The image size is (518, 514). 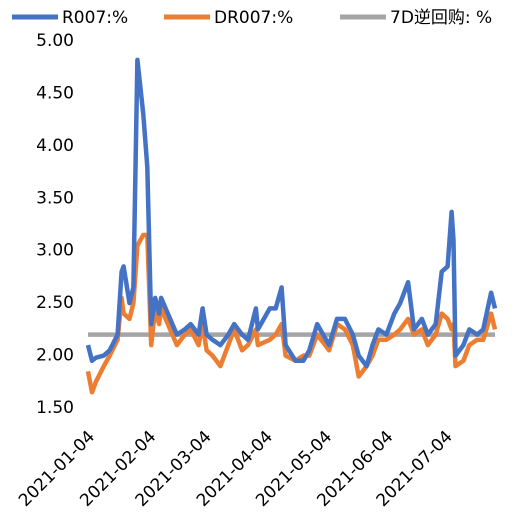 I want to click on y-tick-label: 3.00, so click(x=55, y=251).